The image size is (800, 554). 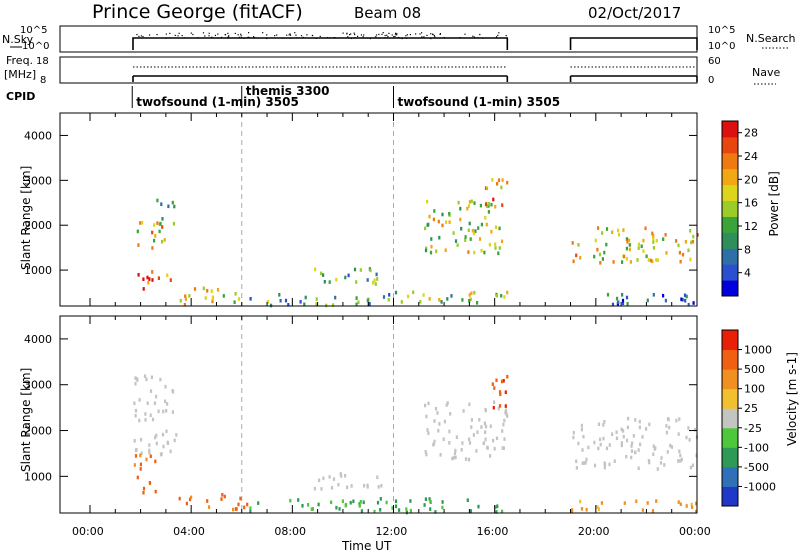 What do you see at coordinates (751, 133) in the screenshot?
I see `colorbar-tick-label: 28` at bounding box center [751, 133].